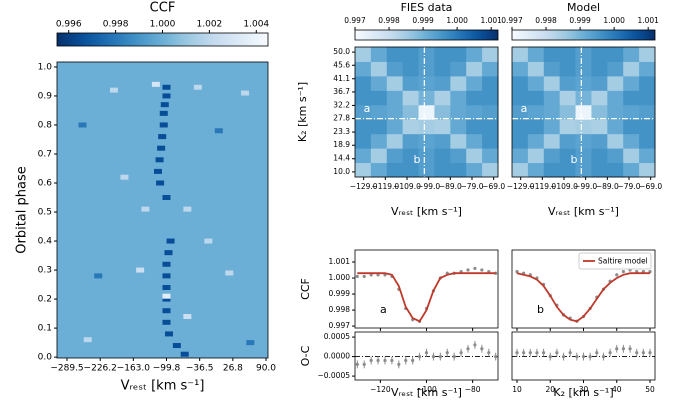 The width and height of the screenshot is (689, 404). What do you see at coordinates (45, 154) in the screenshot?
I see `y-tick-label: 0.7` at bounding box center [45, 154].